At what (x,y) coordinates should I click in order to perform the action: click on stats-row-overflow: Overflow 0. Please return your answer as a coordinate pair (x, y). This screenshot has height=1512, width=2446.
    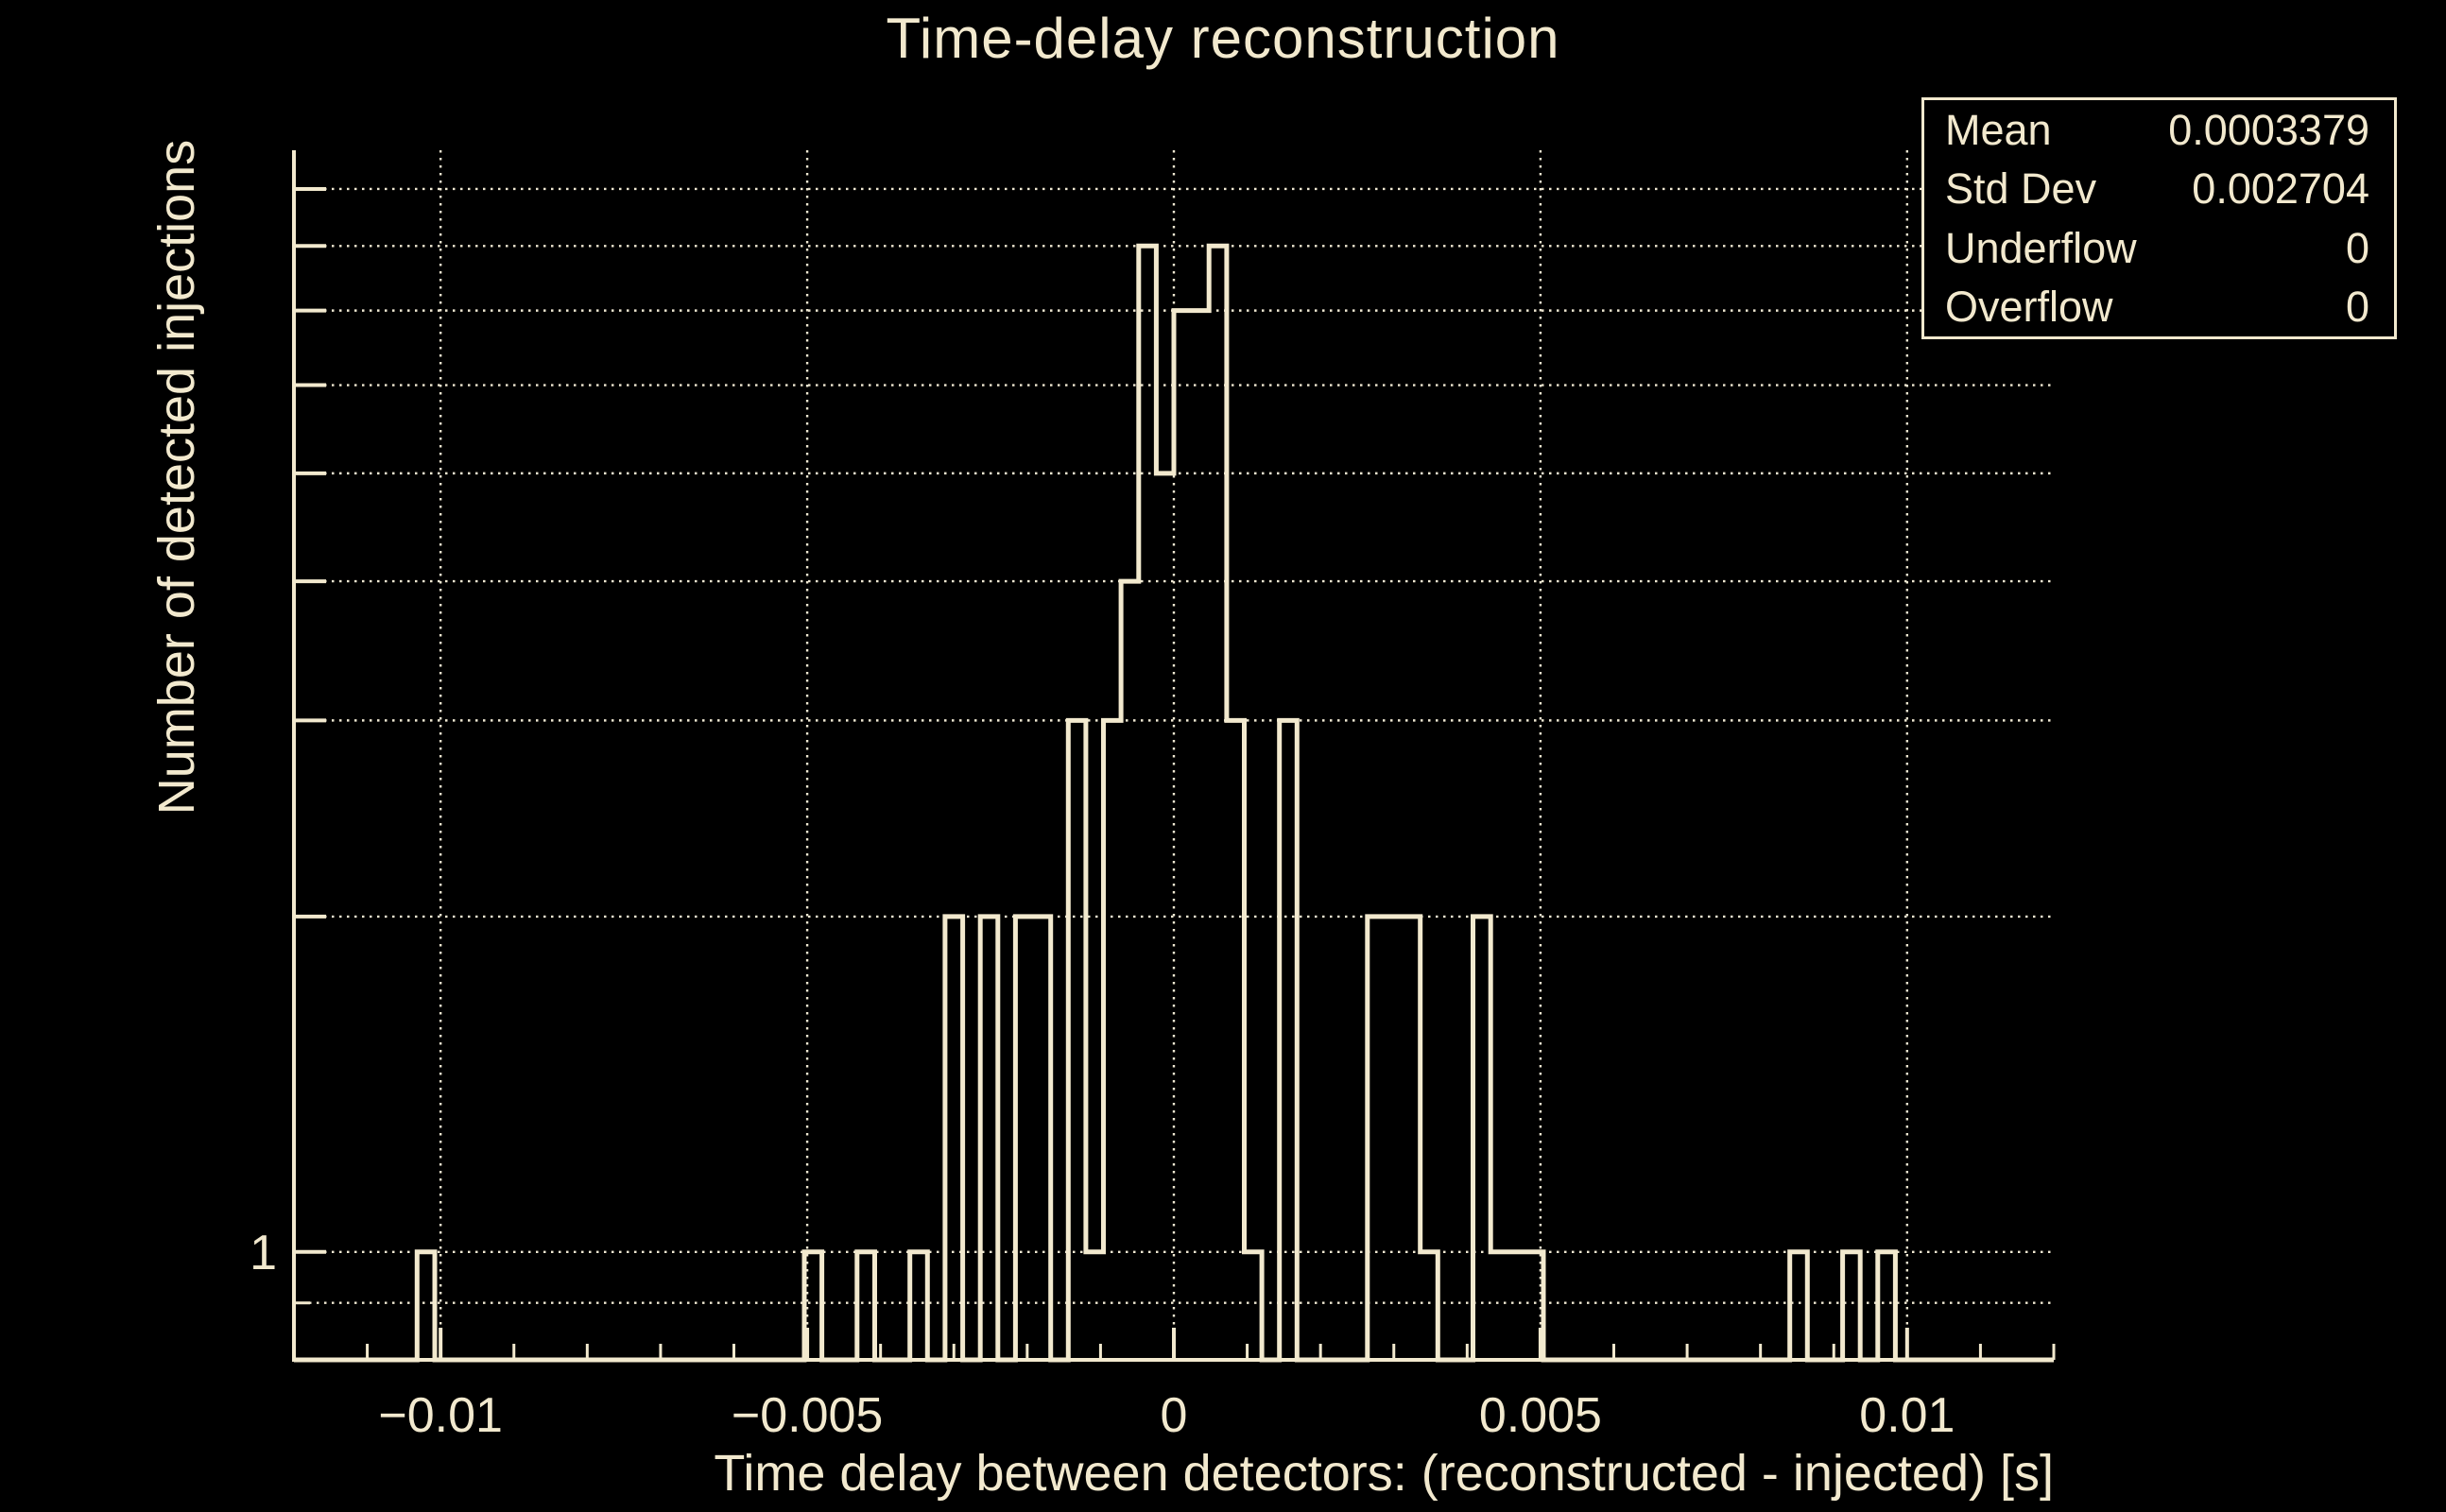
    Looking at the image, I should click on (2159, 306).